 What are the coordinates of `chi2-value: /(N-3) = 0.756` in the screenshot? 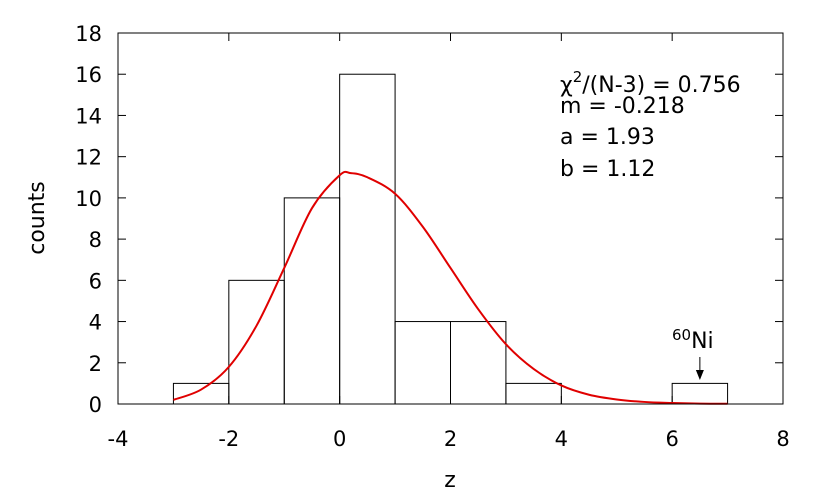 It's located at (661, 85).